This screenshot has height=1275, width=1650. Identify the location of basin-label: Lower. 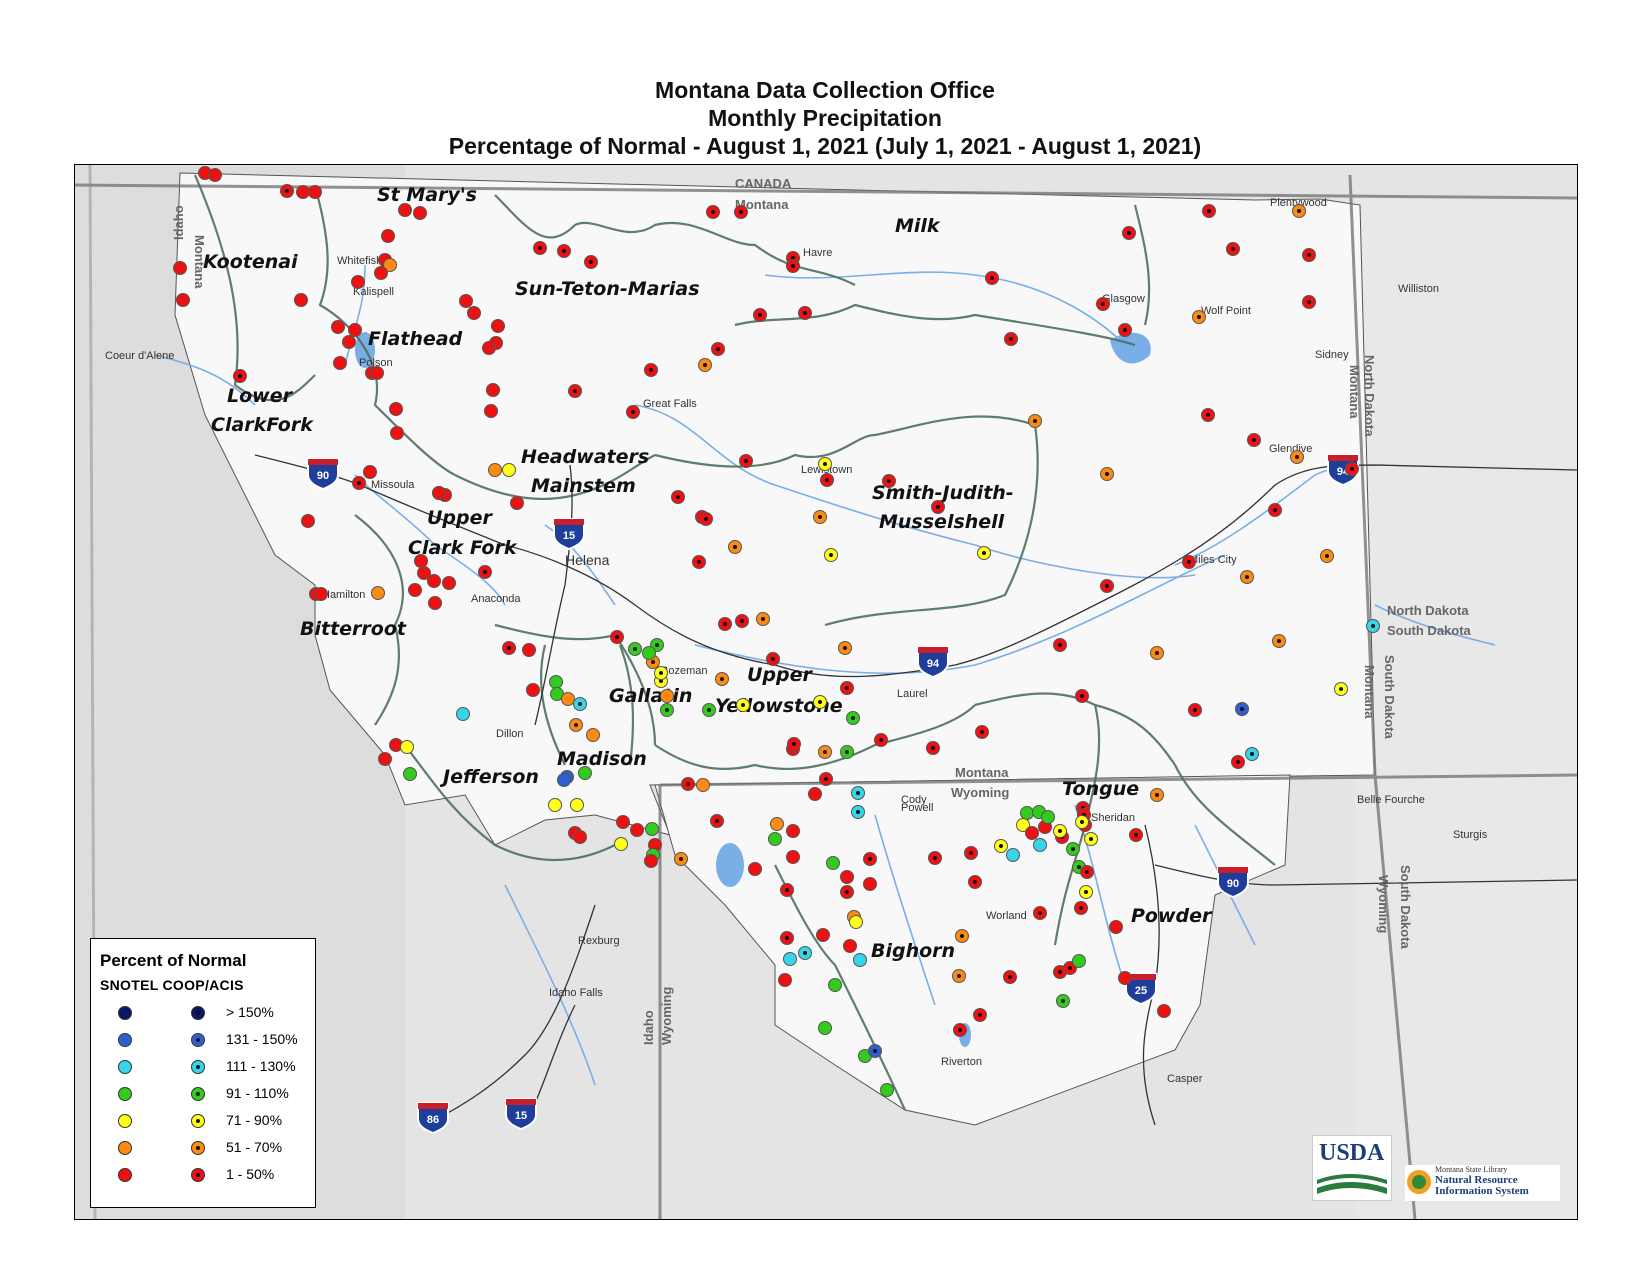
(260, 396).